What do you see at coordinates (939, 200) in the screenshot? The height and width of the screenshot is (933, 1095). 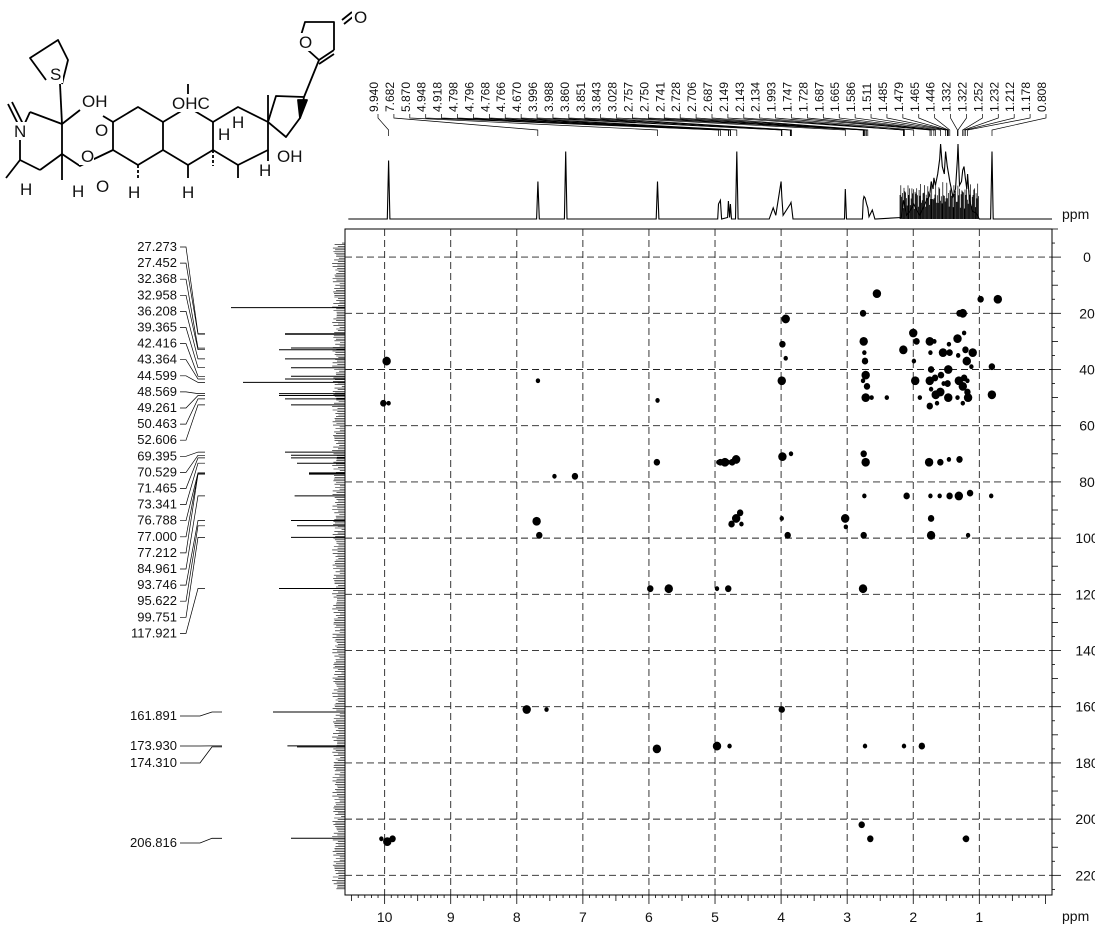 I see `h1-multiplet-region` at bounding box center [939, 200].